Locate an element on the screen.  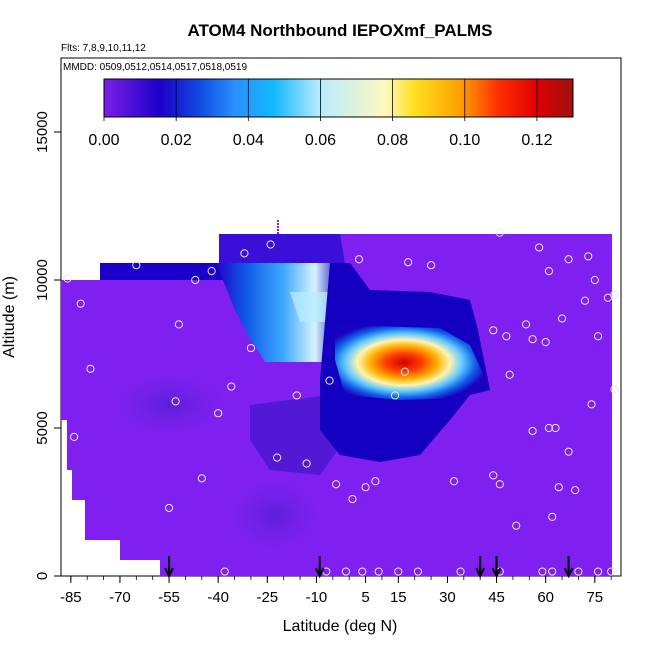
colorbar-tick-label: 0.04 is located at coordinates (248, 140).